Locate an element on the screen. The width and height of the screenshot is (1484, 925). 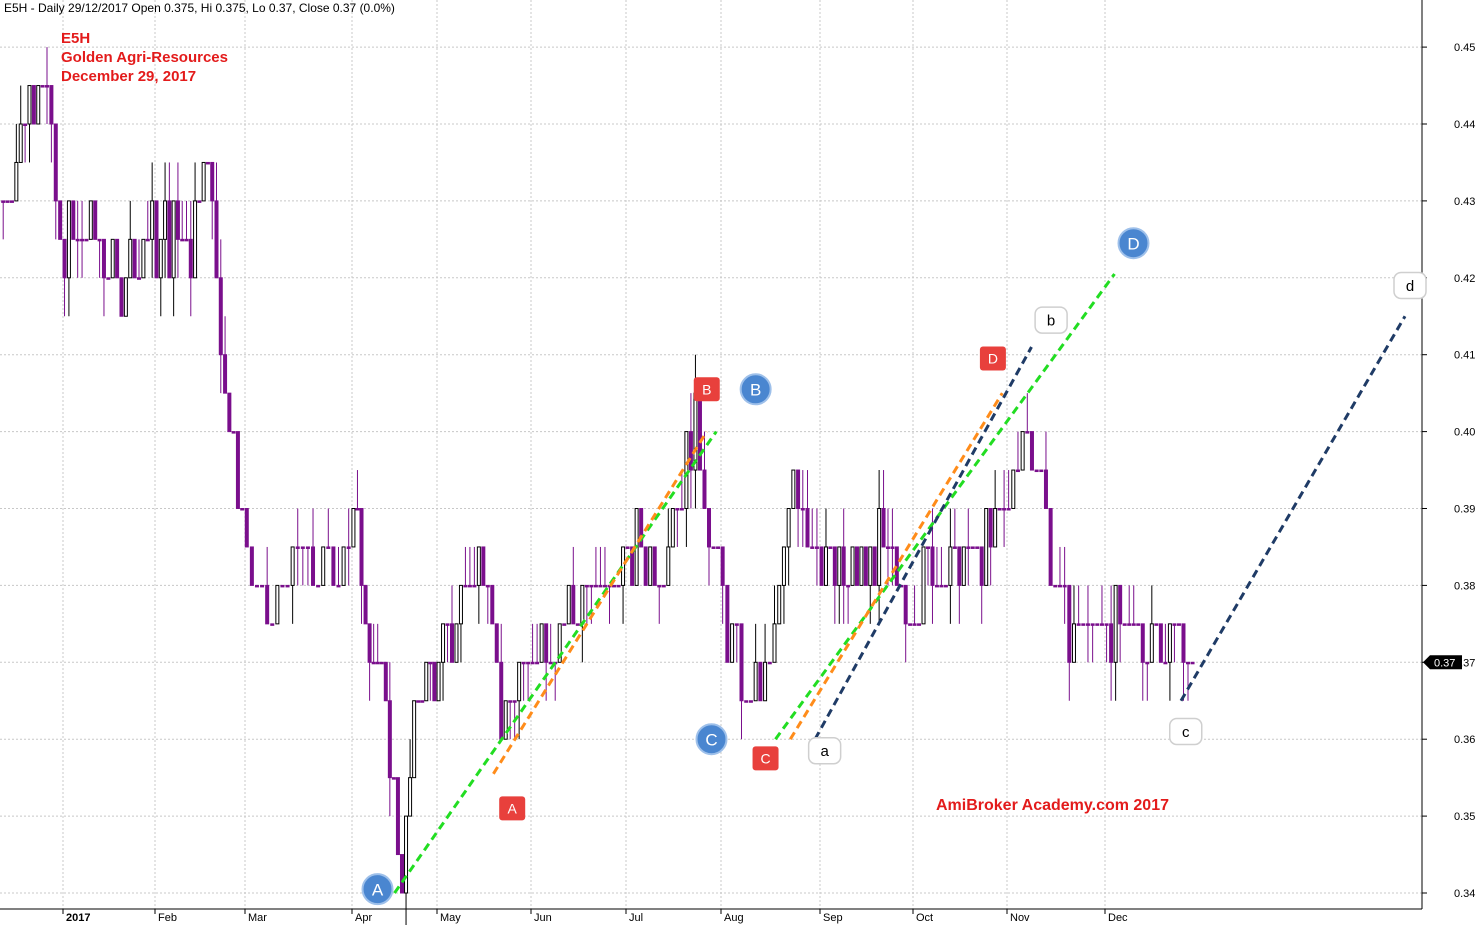
x-tick-label: Apr is located at coordinates (363, 918).